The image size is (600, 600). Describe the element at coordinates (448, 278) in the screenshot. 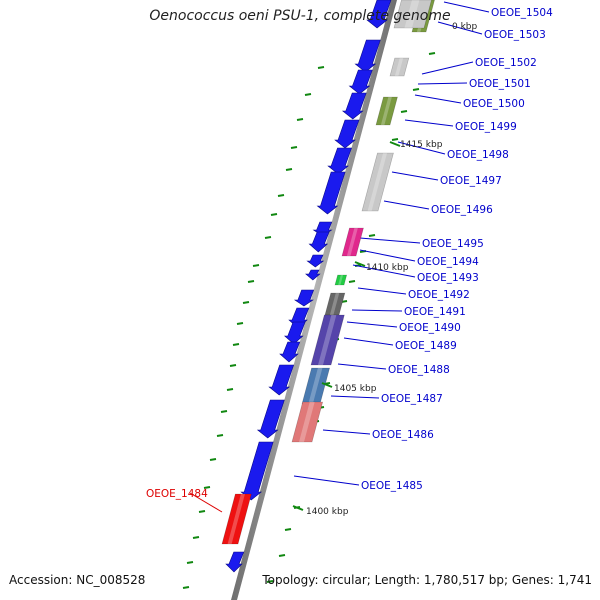

I see `gene-label: OEOE_1493` at that location.